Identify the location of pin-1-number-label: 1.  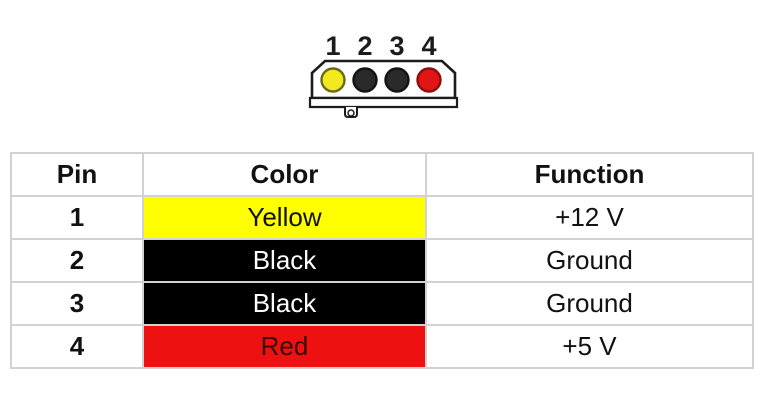
(332, 46).